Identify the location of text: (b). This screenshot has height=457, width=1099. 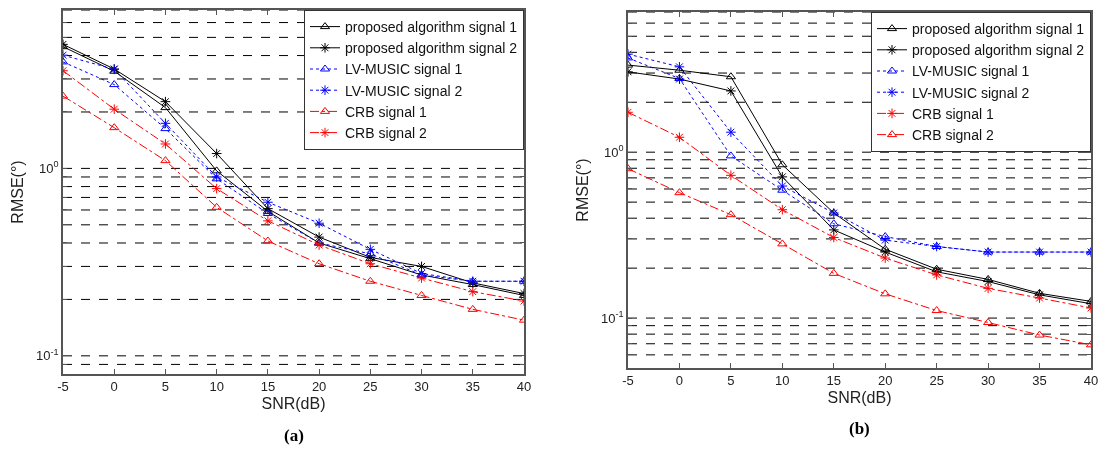
(859, 428).